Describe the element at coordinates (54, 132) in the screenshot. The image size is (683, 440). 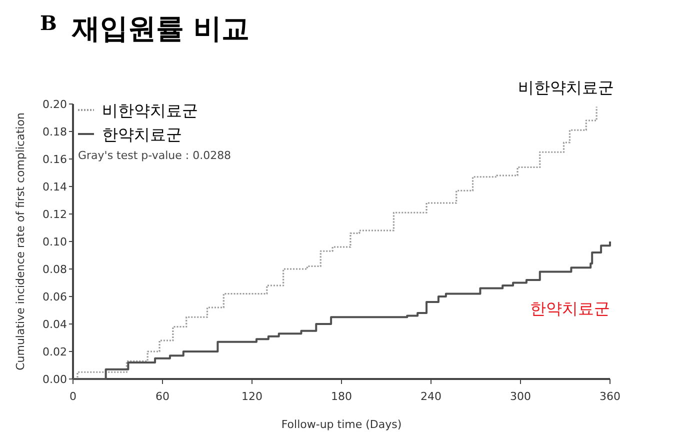
I see `y-tick-label: 0.18` at that location.